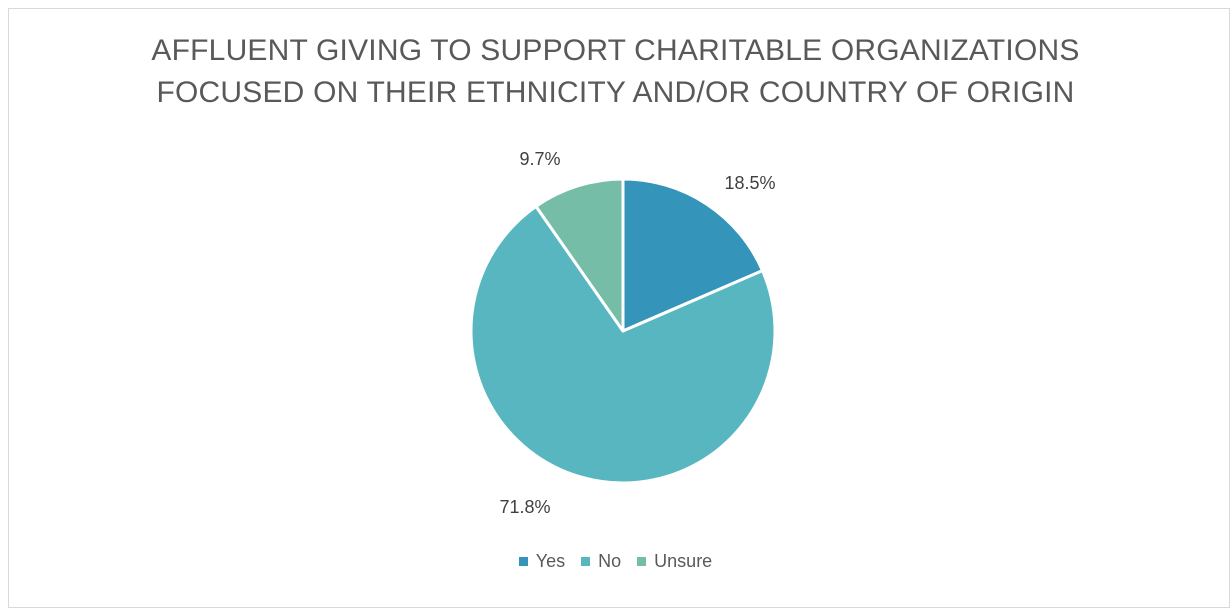 This screenshot has width=1231, height=608. Describe the element at coordinates (610, 561) in the screenshot. I see `legend-label-no: No` at that location.